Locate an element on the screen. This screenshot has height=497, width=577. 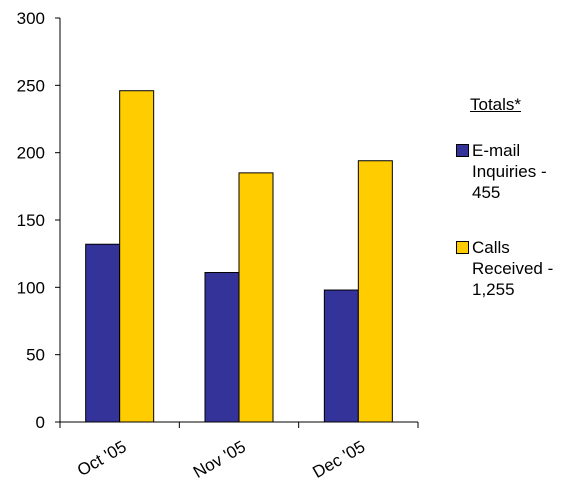
legend-label: E-mail Inquiries - 455 is located at coordinates (509, 171).